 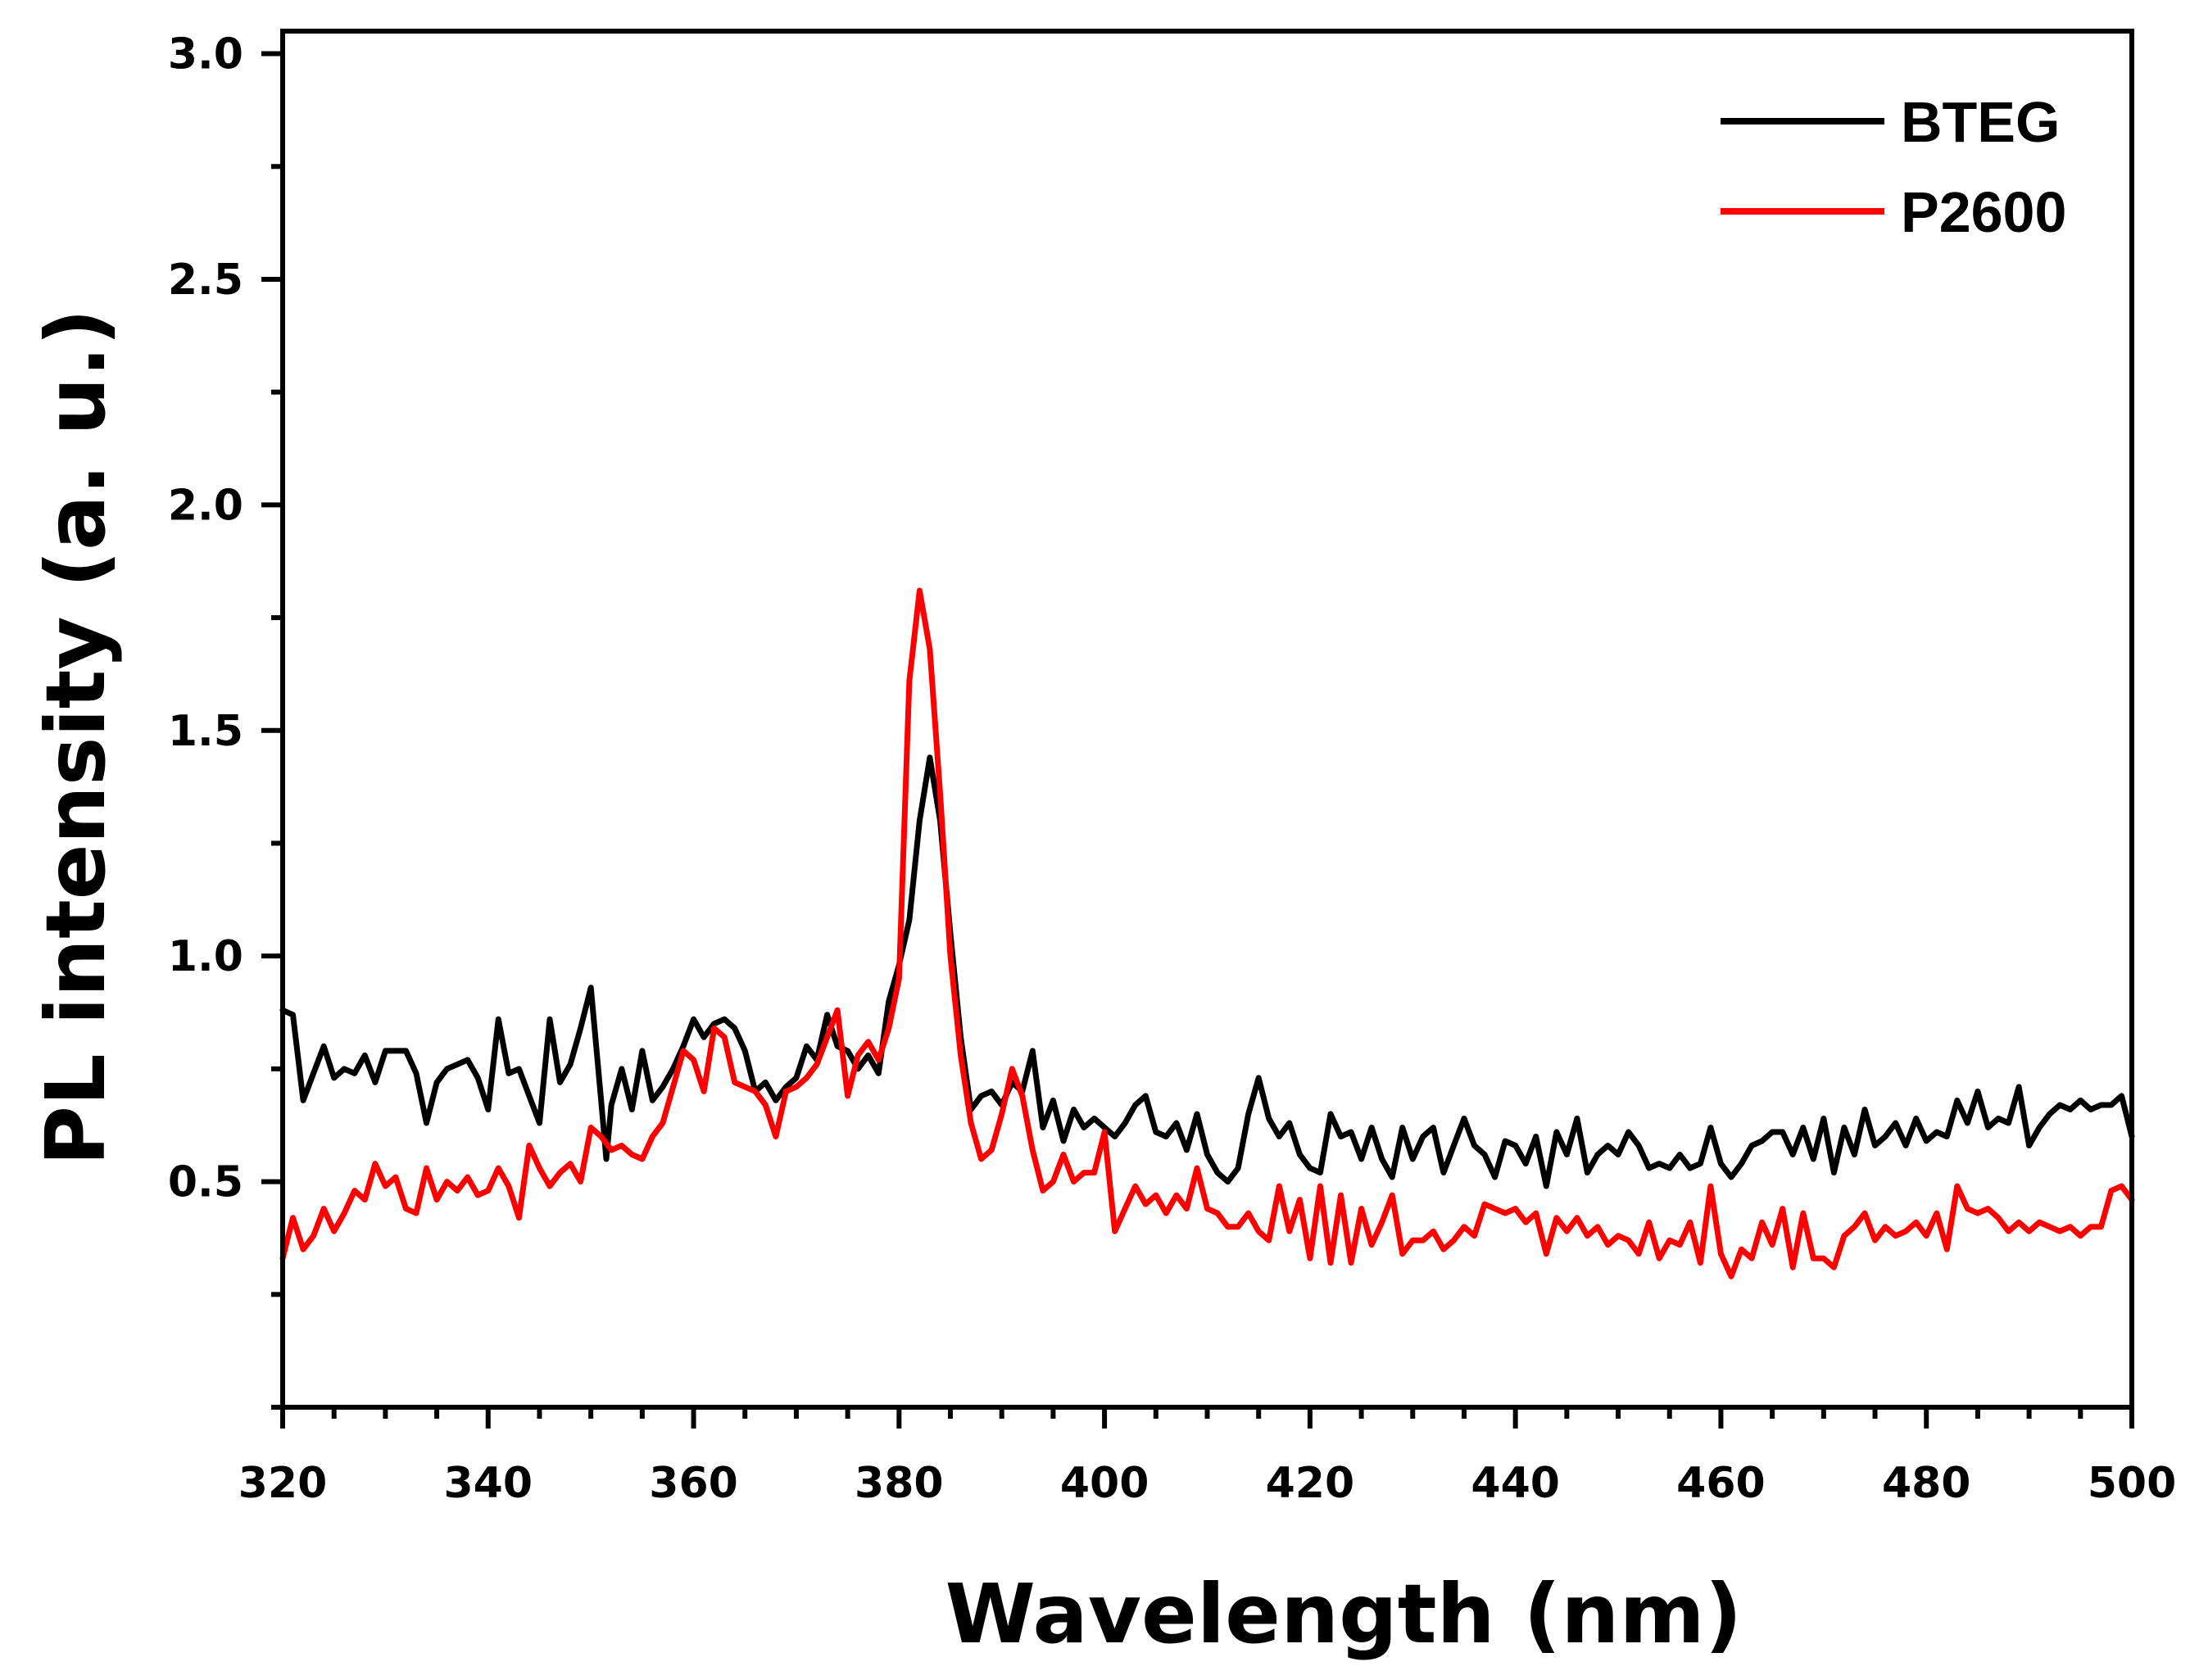 I want to click on y-axis-title: PL intensity (a. u.), so click(x=76, y=737).